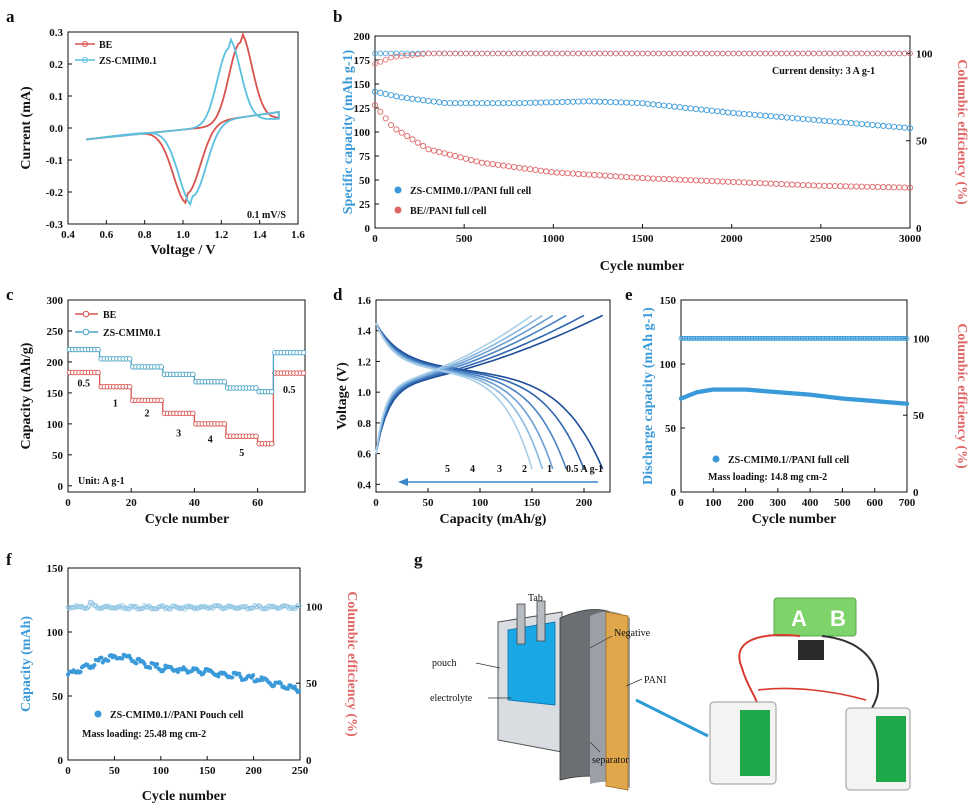 The height and width of the screenshot is (810, 971). I want to click on plot-frame, so click(186, 396).